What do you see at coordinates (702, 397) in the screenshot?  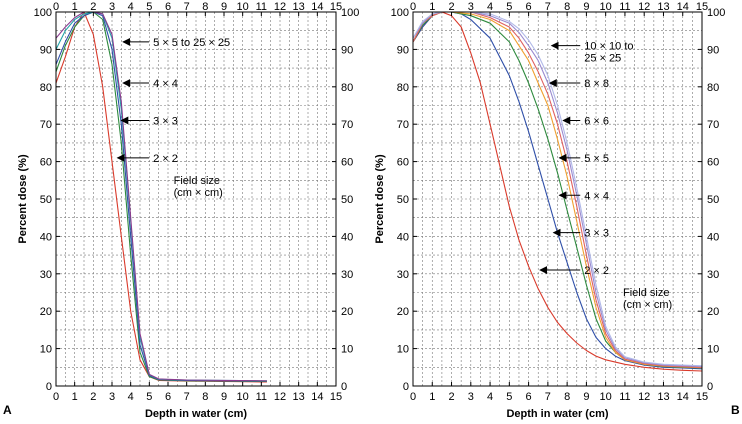 I see `x-tick-label: 15` at bounding box center [702, 397].